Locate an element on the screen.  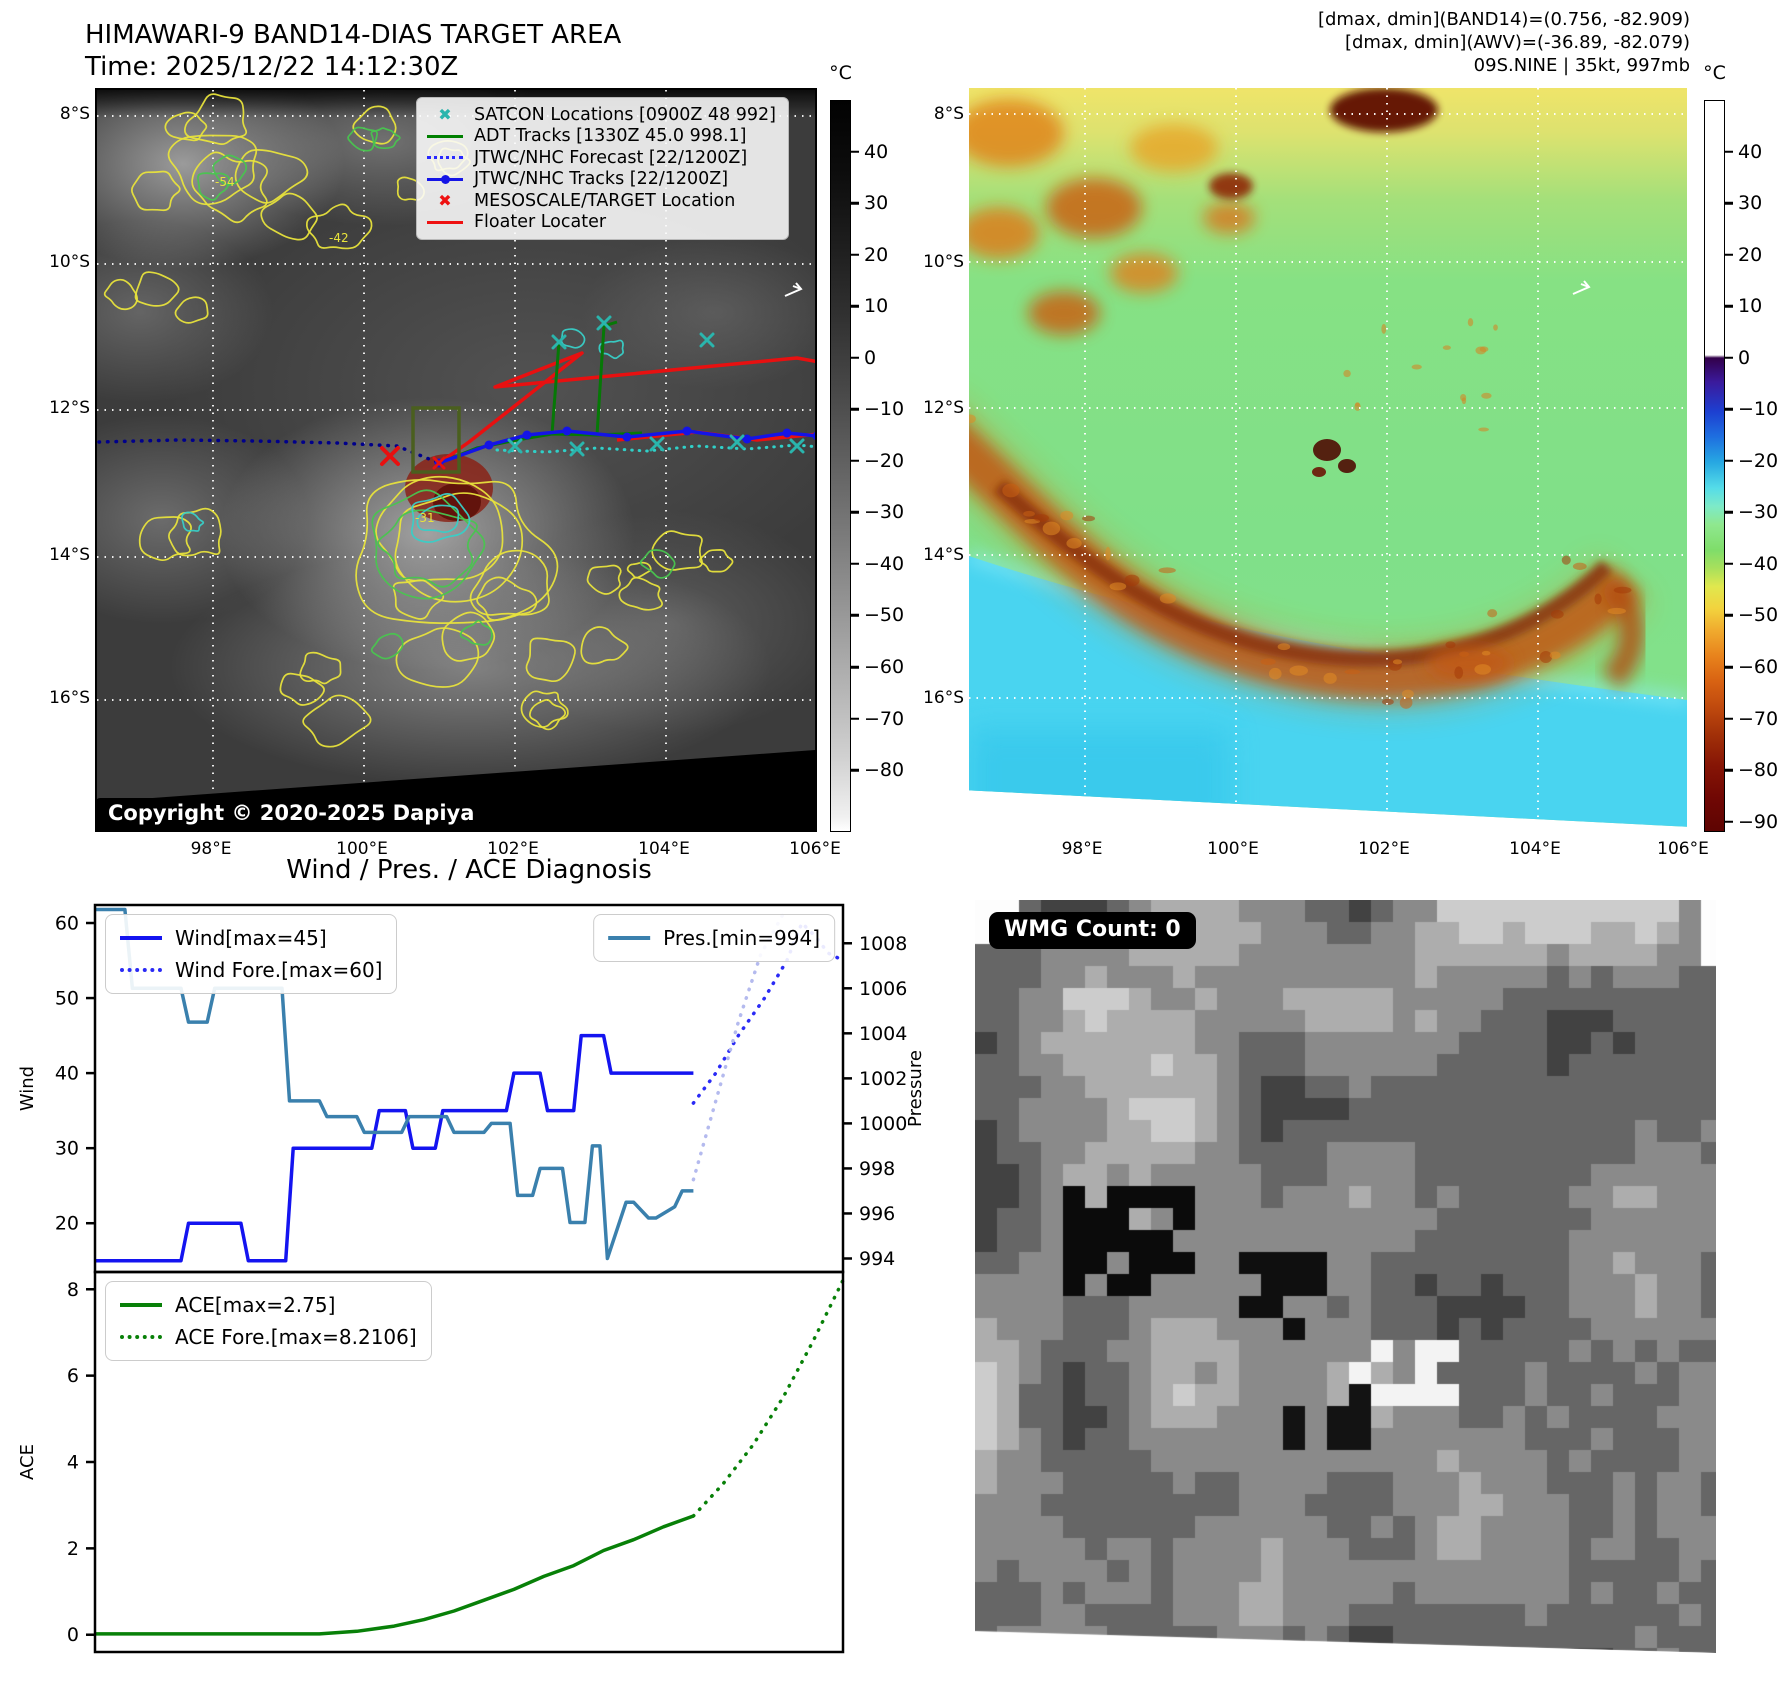
awv-x-tick-label: 106°E is located at coordinates (1683, 849).